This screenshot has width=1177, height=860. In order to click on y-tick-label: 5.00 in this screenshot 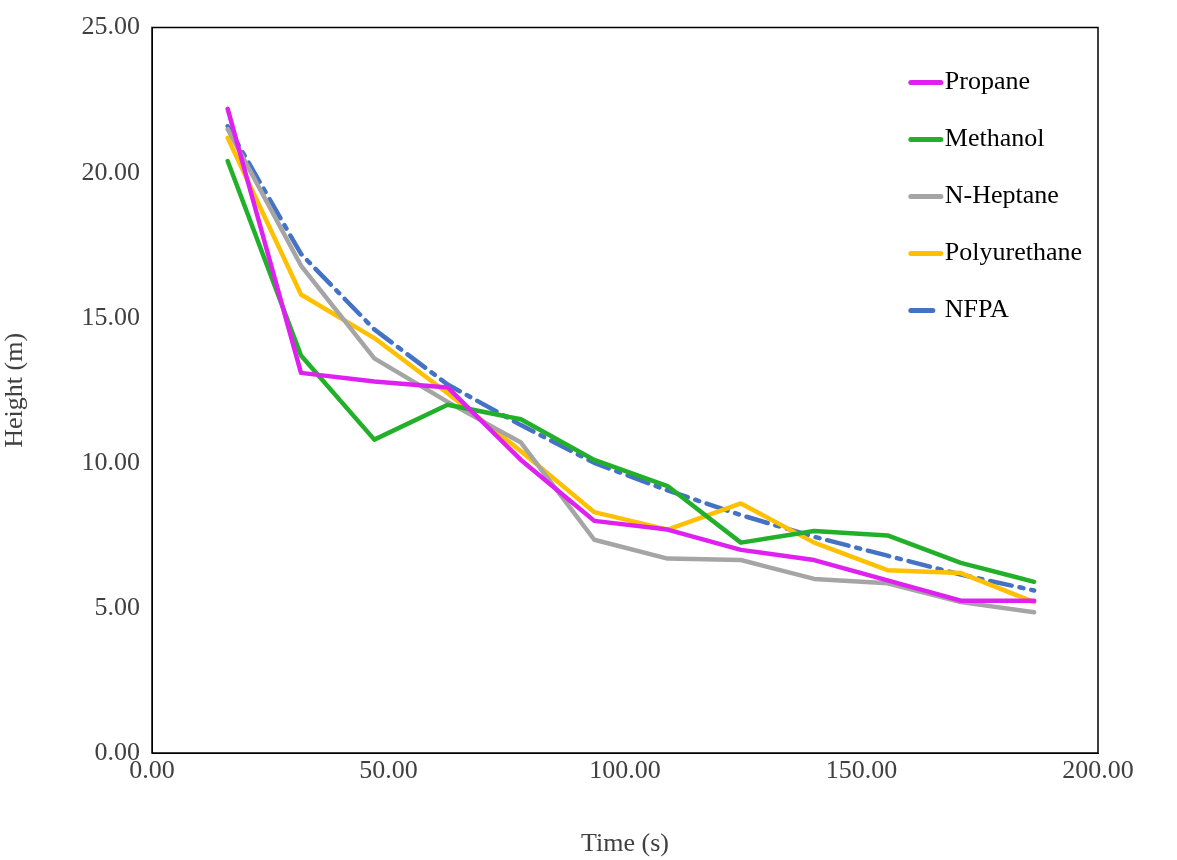, I will do `click(117, 606)`.